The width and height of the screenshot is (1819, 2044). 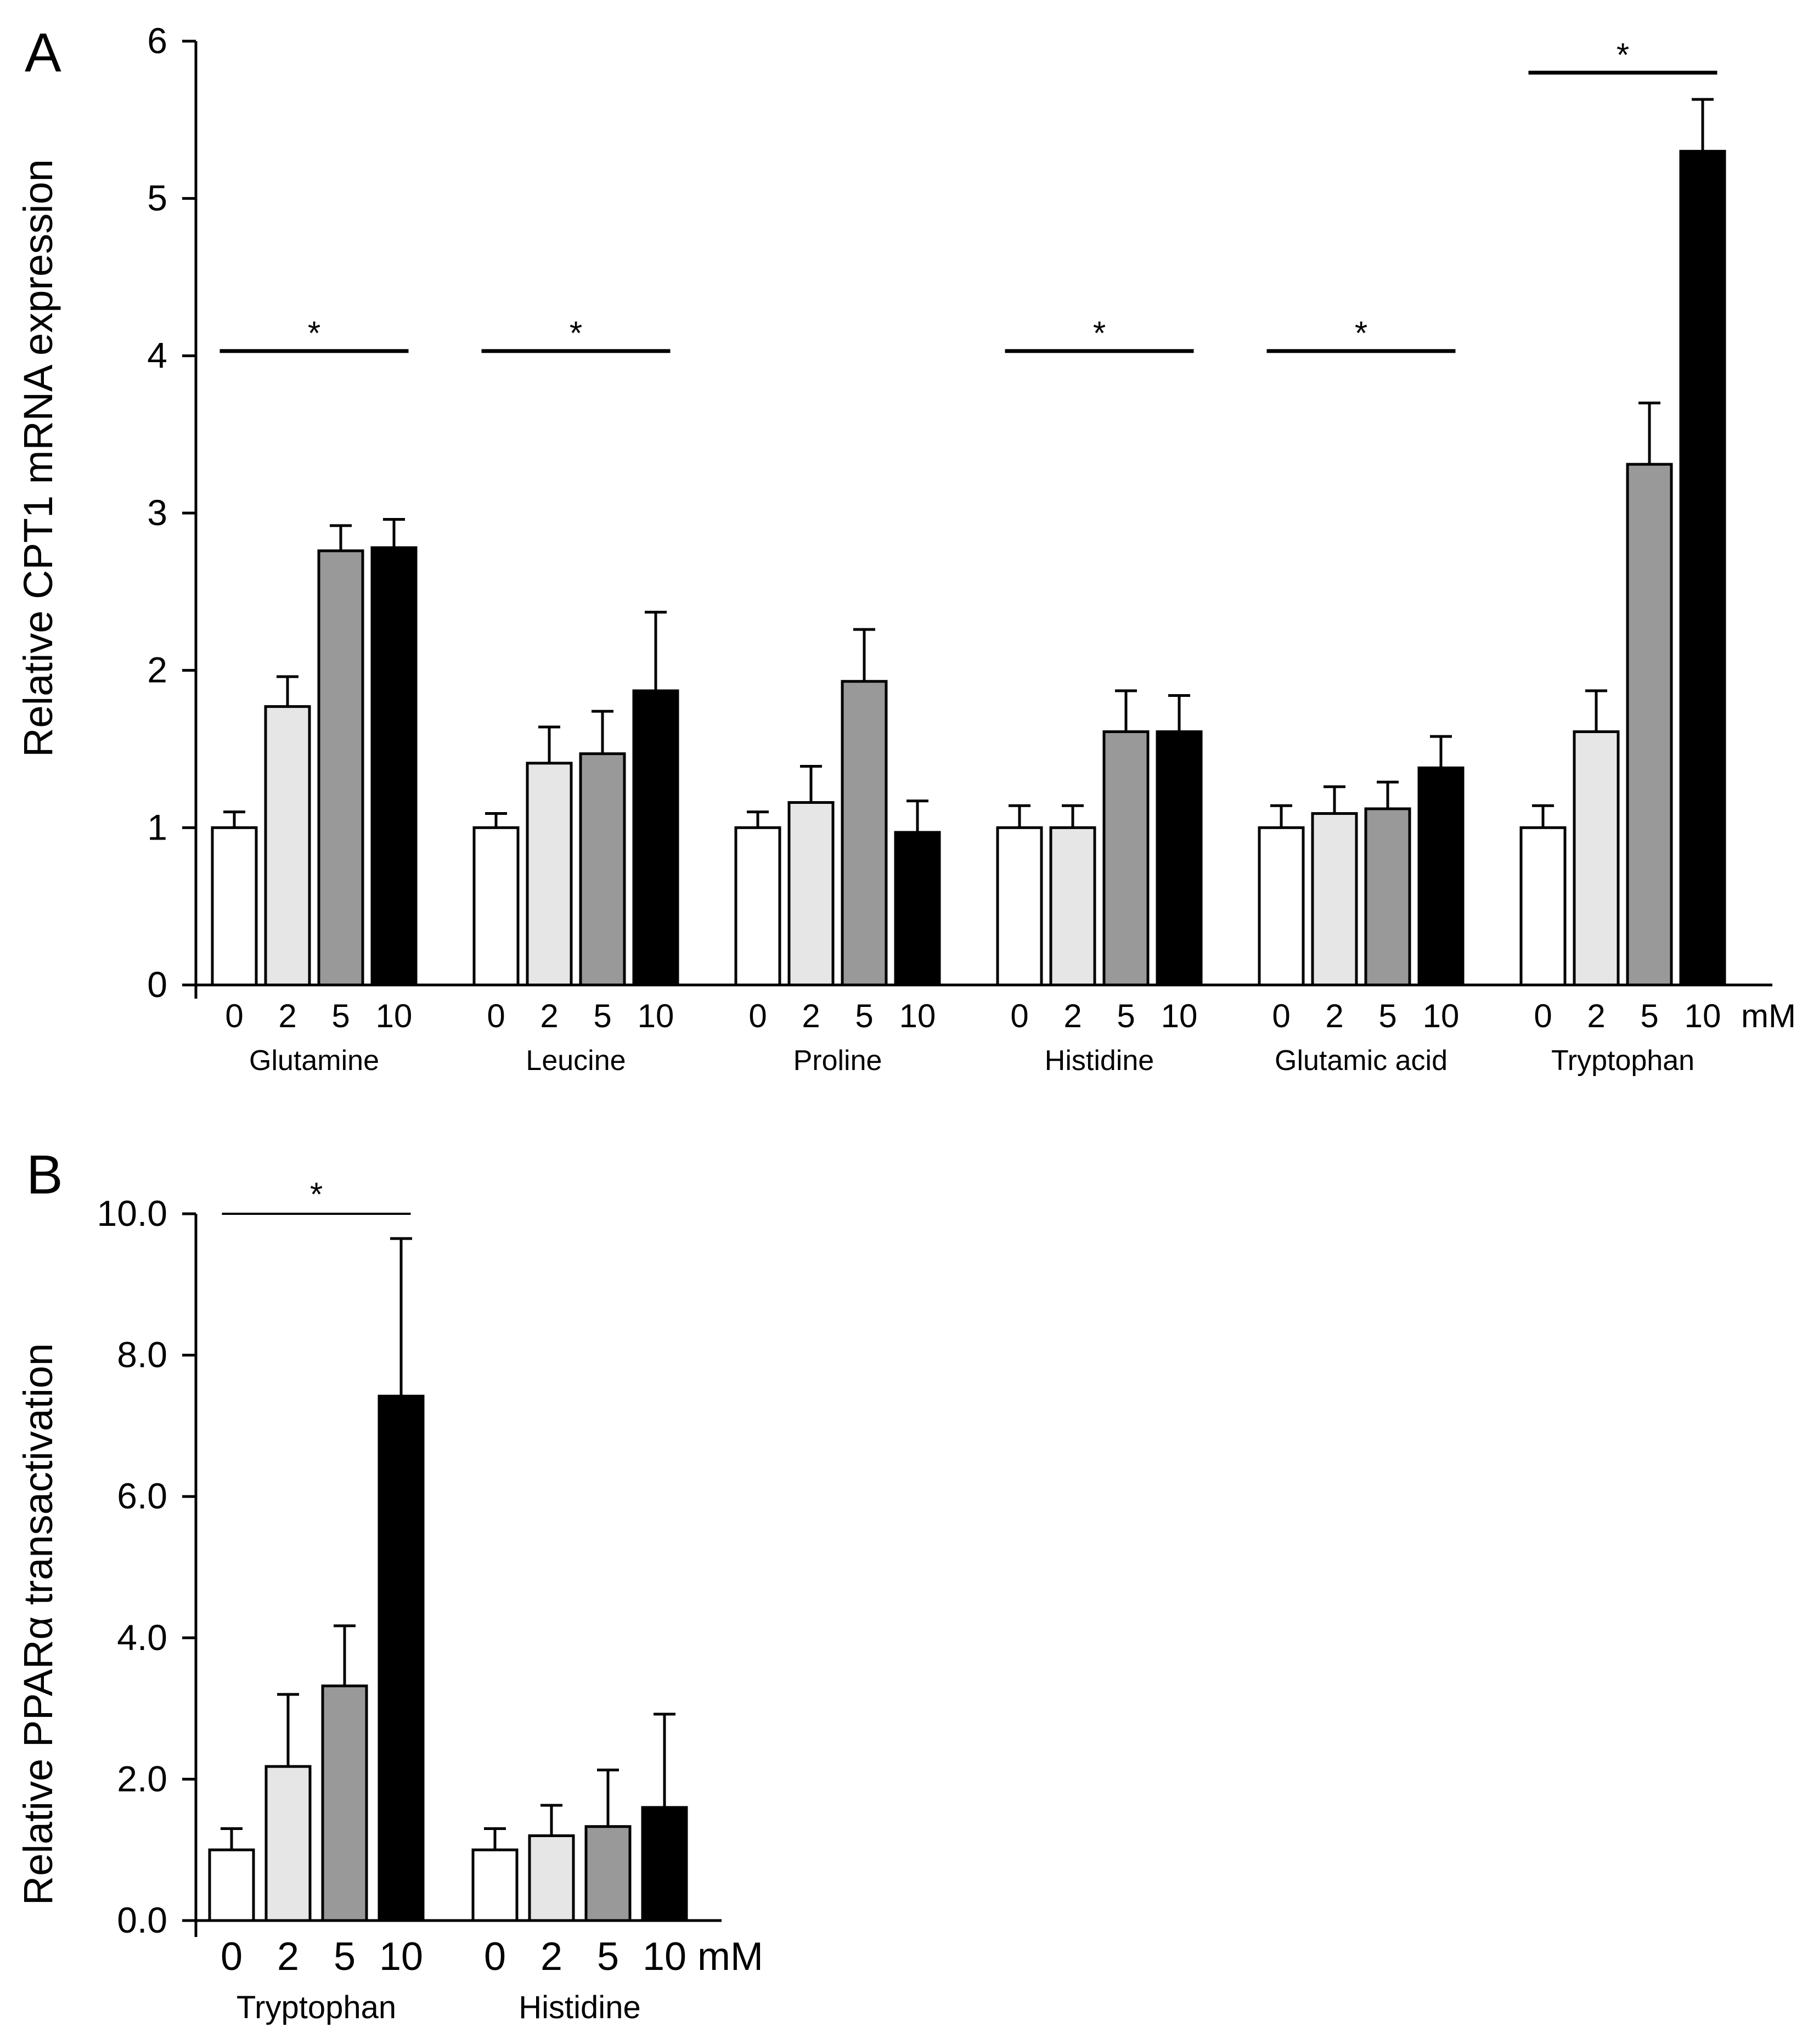 What do you see at coordinates (142, 1354) in the screenshot?
I see `panel-b-y-tick-label: 8.0` at bounding box center [142, 1354].